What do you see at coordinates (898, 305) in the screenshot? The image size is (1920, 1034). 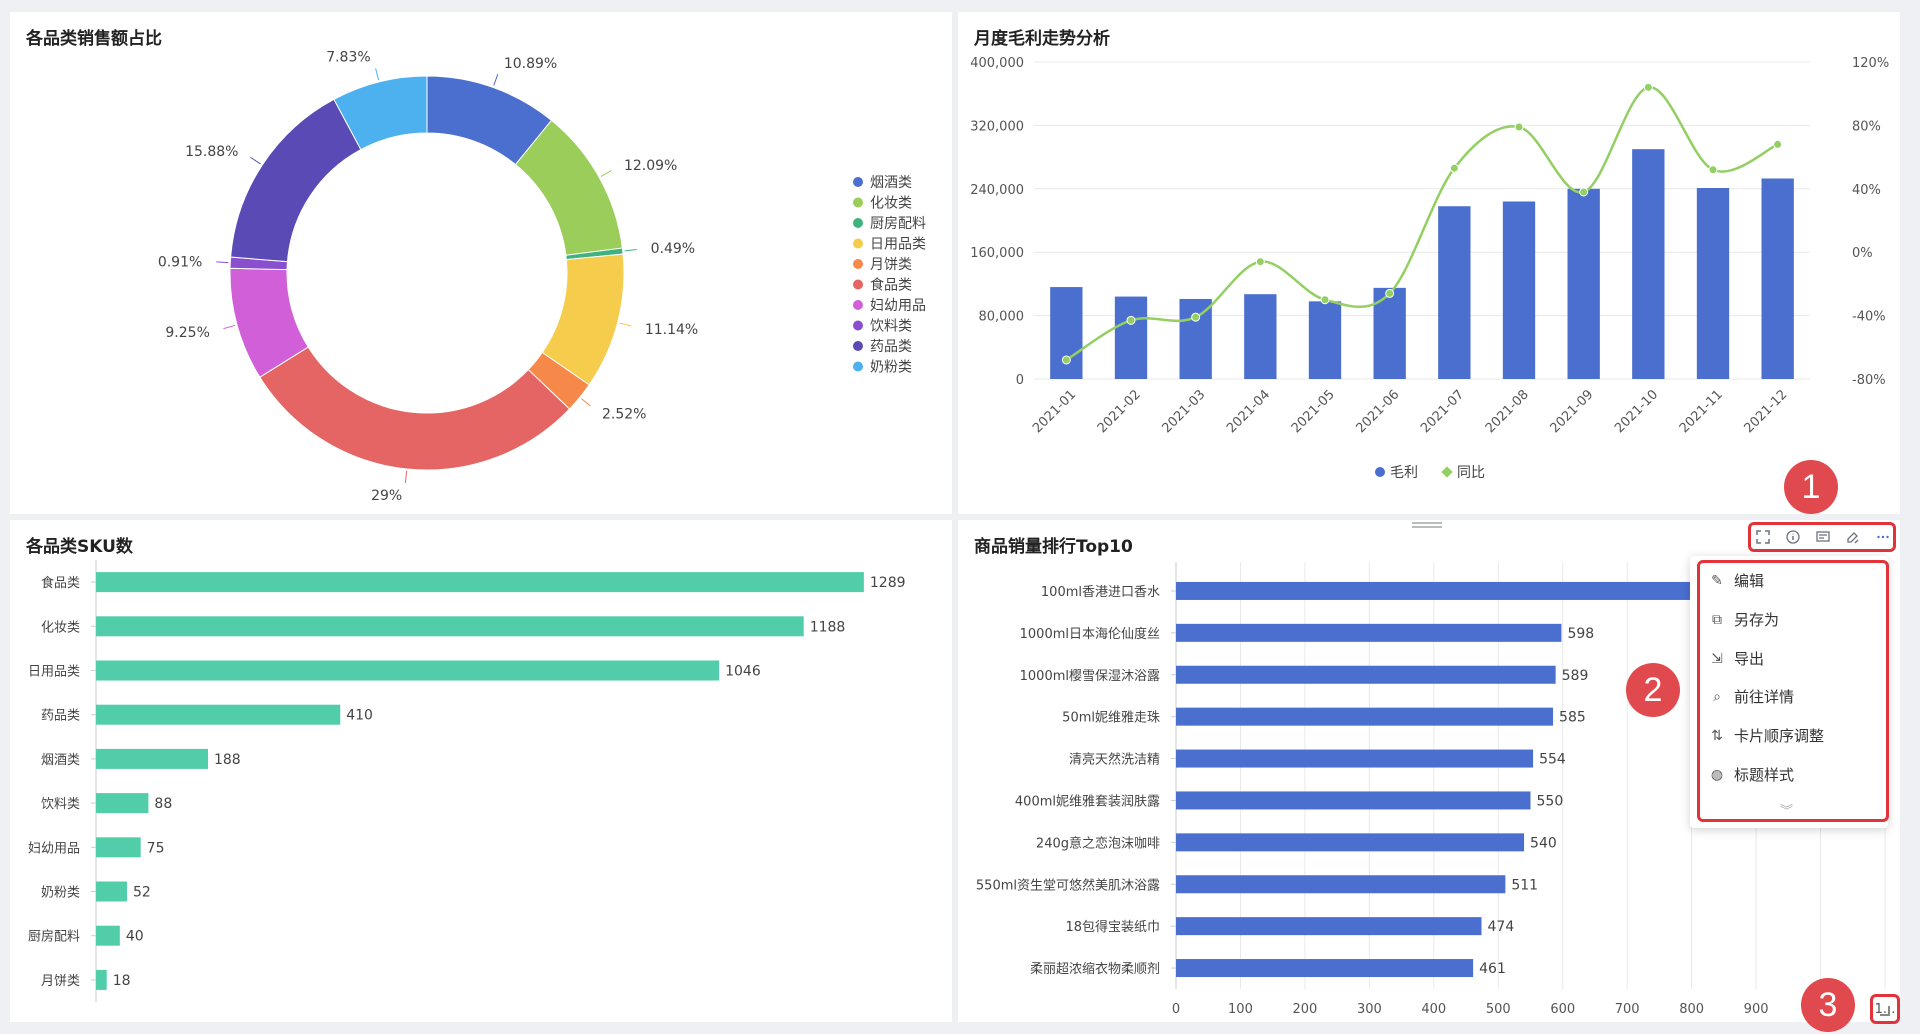 I see `legend-label: 妇幼用品` at bounding box center [898, 305].